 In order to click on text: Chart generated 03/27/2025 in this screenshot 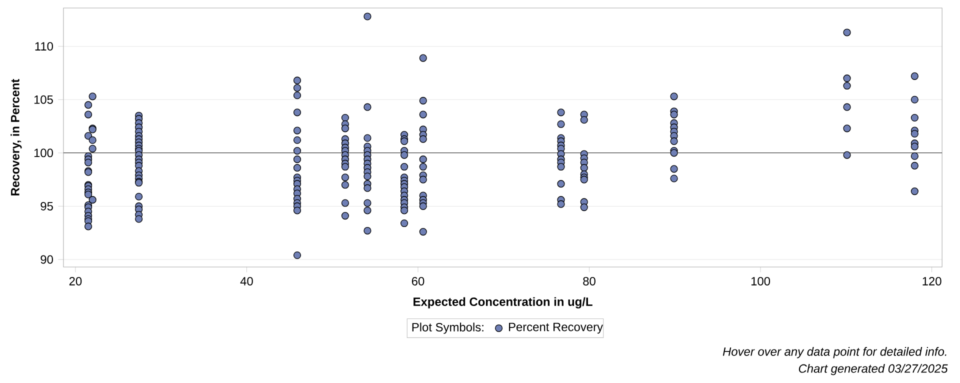, I will do `click(873, 370)`.